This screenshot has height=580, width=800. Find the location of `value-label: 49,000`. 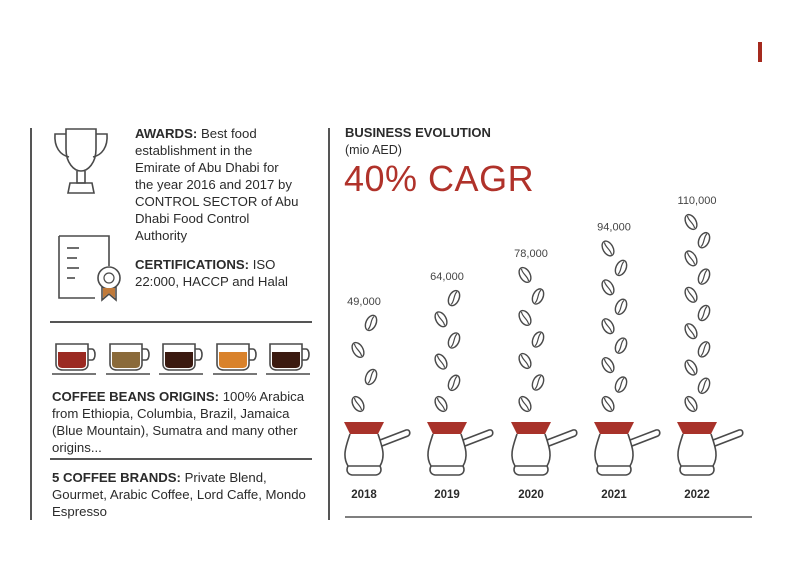

value-label: 49,000 is located at coordinates (364, 302).